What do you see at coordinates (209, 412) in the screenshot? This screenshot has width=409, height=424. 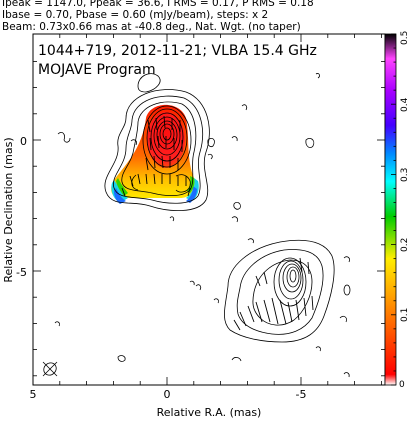 I see `x-axis-label: Relative R.A. (mas)` at bounding box center [209, 412].